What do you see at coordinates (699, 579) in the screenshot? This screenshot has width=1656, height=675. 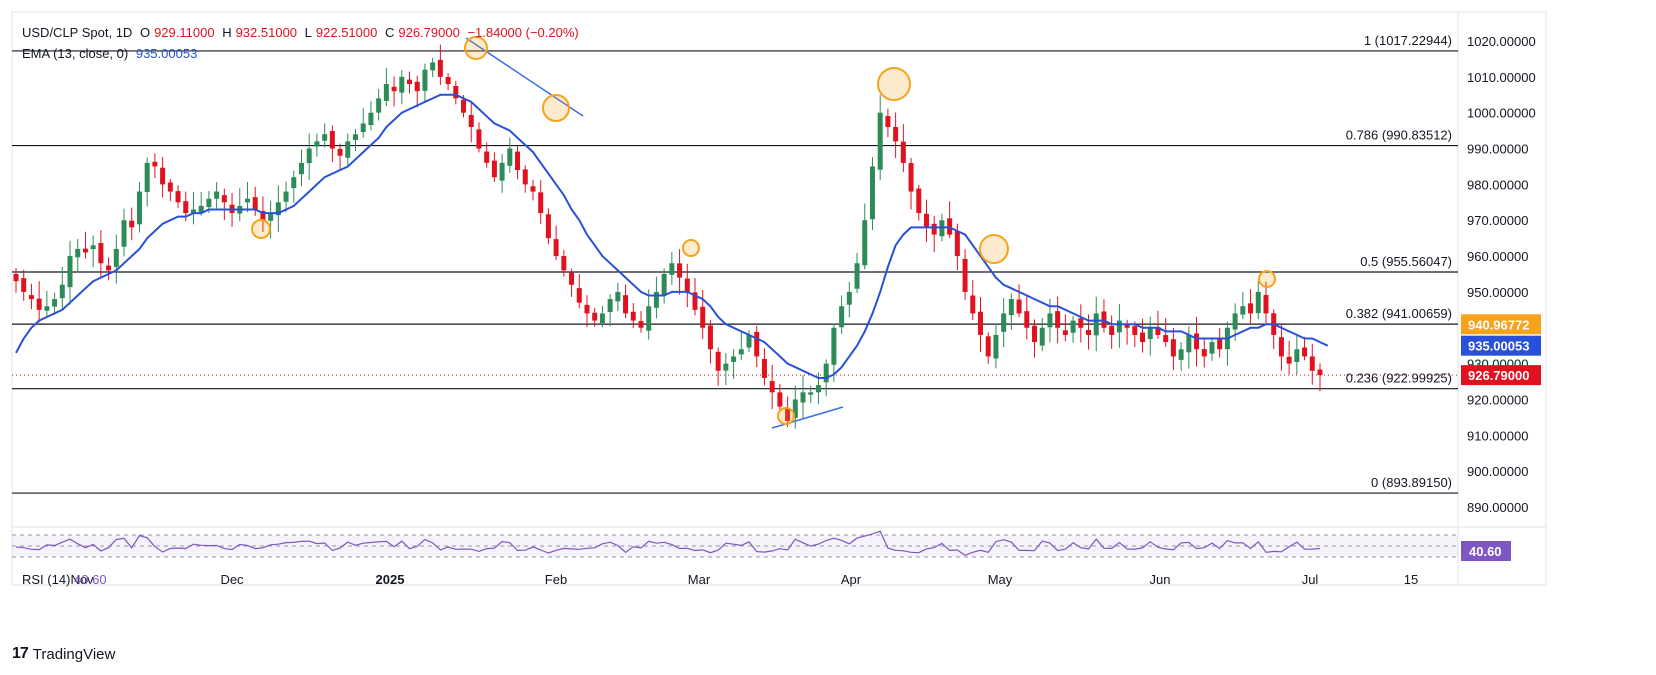 I see `x-tick-label: Mar` at bounding box center [699, 579].